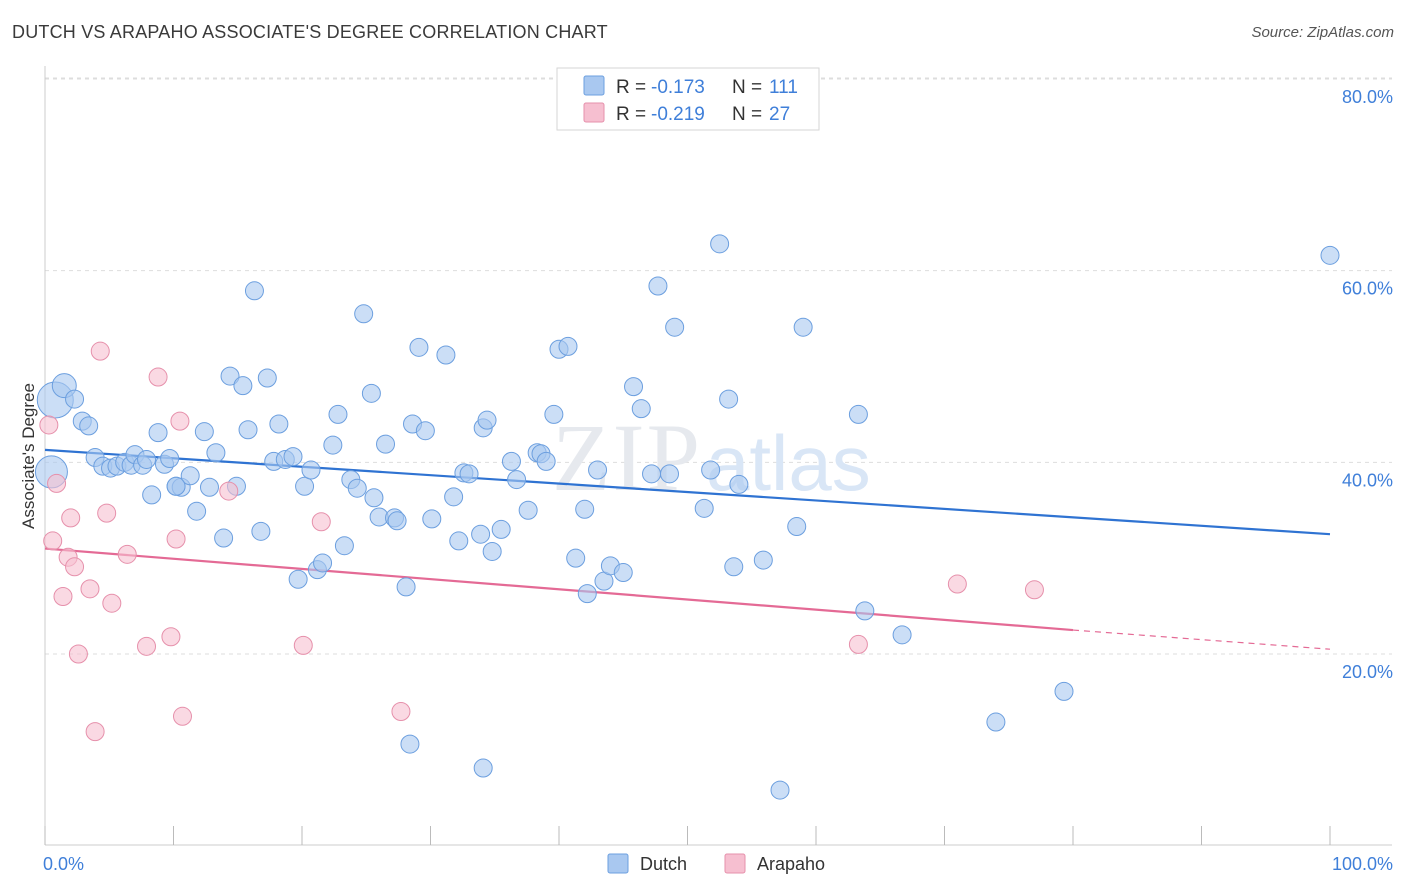 The width and height of the screenshot is (1406, 892). What do you see at coordinates (594, 85) in the screenshot?
I see `legend-swatch-dutch` at bounding box center [594, 85].